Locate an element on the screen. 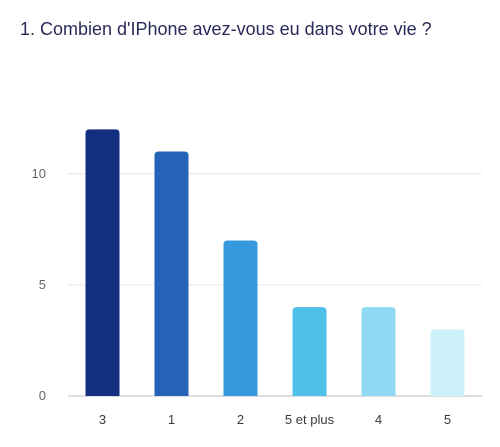 This screenshot has height=447, width=500. x-tick-label: 4 is located at coordinates (378, 419).